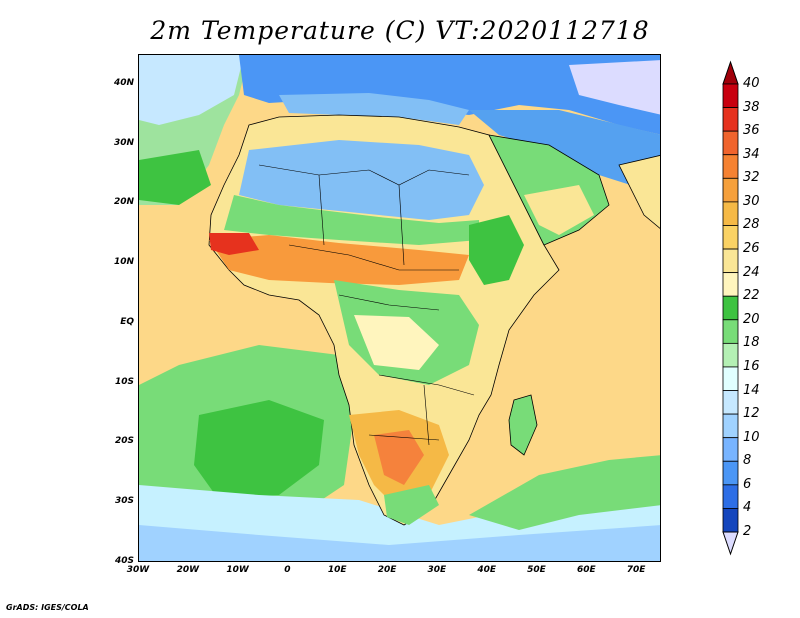 Image resolution: width=800 pixels, height=618 pixels. Describe the element at coordinates (399, 457) in the screenshot. I see `kalahari-hot` at that location.